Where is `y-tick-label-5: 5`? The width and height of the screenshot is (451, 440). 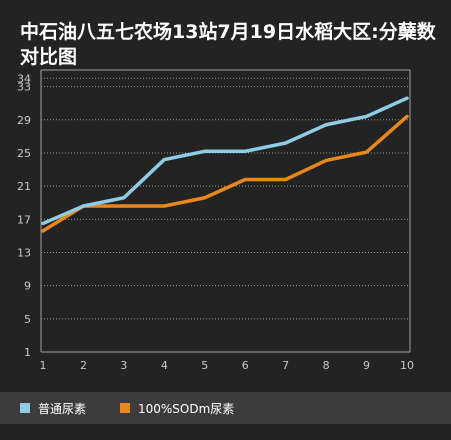
y-tick-label-5: 5 is located at coordinates (27, 319).